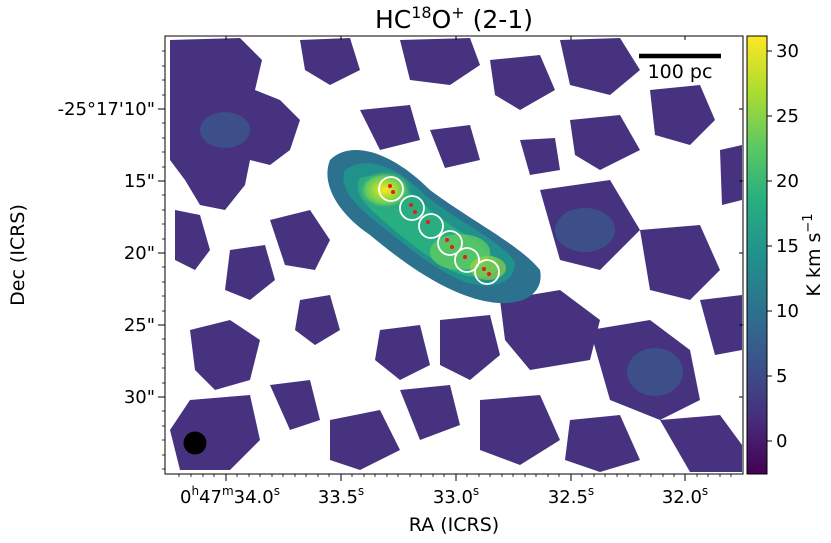 This screenshot has height=543, width=831. Describe the element at coordinates (454, 525) in the screenshot. I see `x-axis-label: RA (ICRS)` at that location.